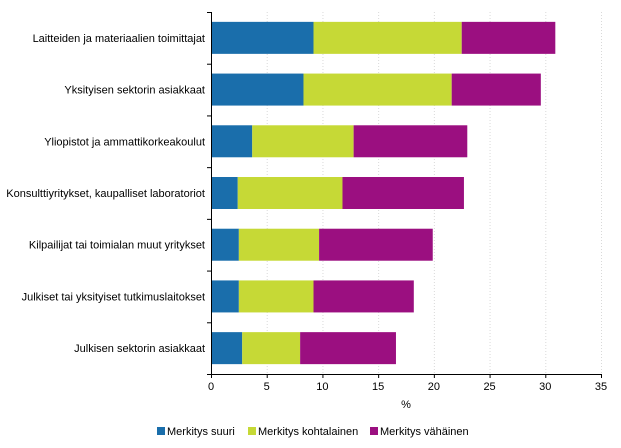 The height and width of the screenshot is (448, 621). What do you see at coordinates (406, 405) in the screenshot?
I see `x-axis-title: %` at bounding box center [406, 405].